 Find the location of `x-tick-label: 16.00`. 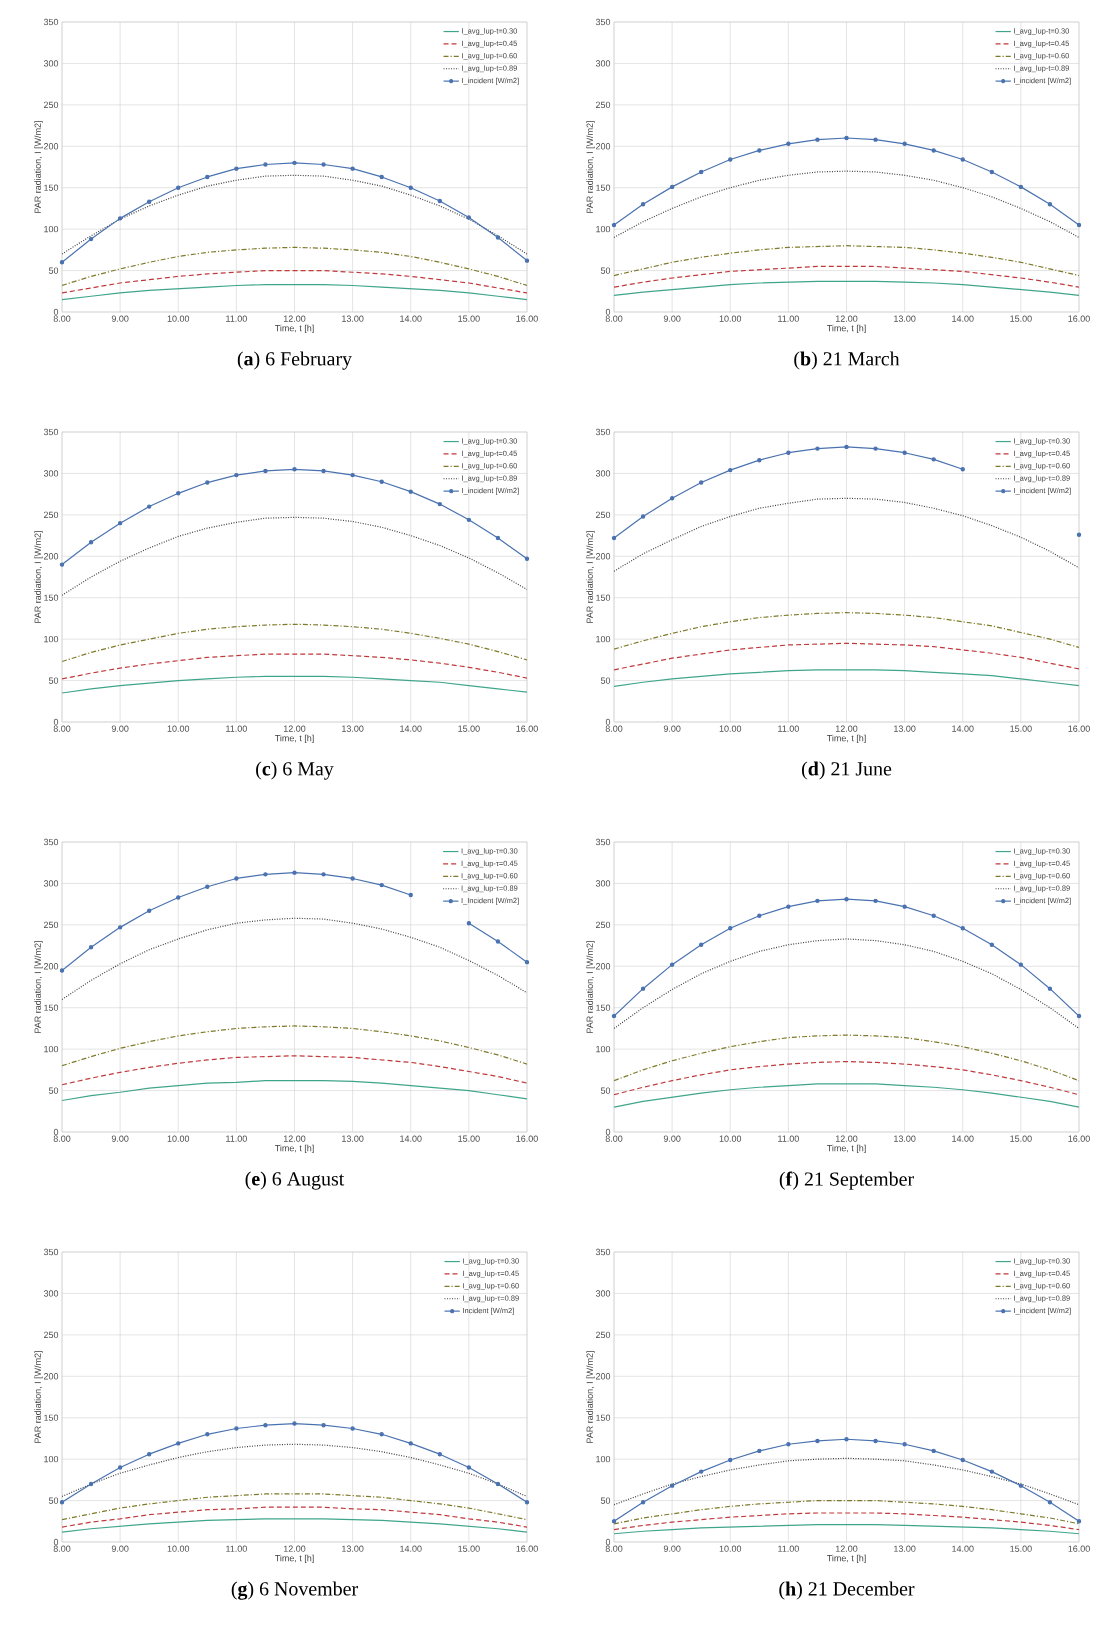

x-tick-label: 16.00 is located at coordinates (527, 1138).